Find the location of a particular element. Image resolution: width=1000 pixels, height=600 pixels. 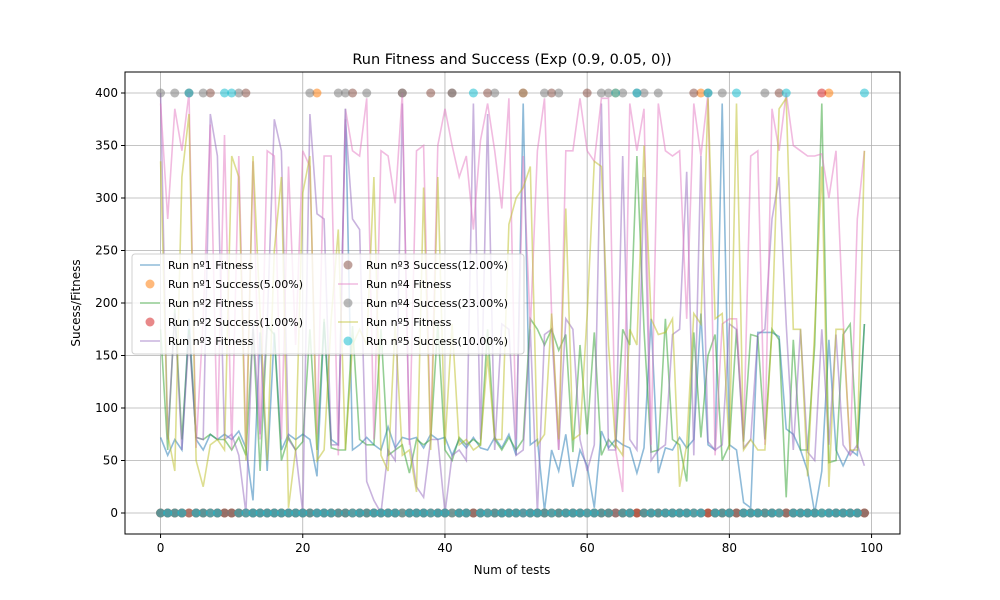

legend-swatch-point is located at coordinates (348, 265).